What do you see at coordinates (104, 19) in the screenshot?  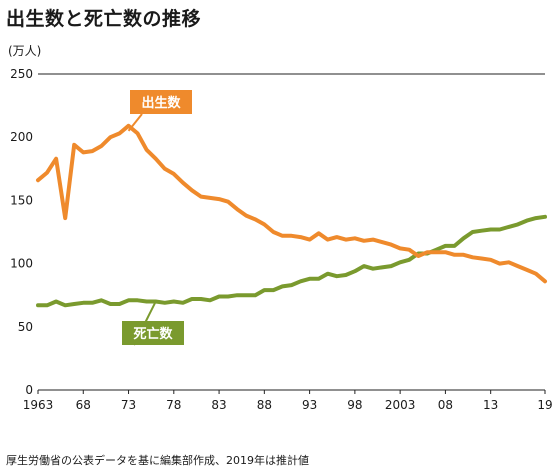 I see `chart-title: 出生数と死亡数の推移` at bounding box center [104, 19].